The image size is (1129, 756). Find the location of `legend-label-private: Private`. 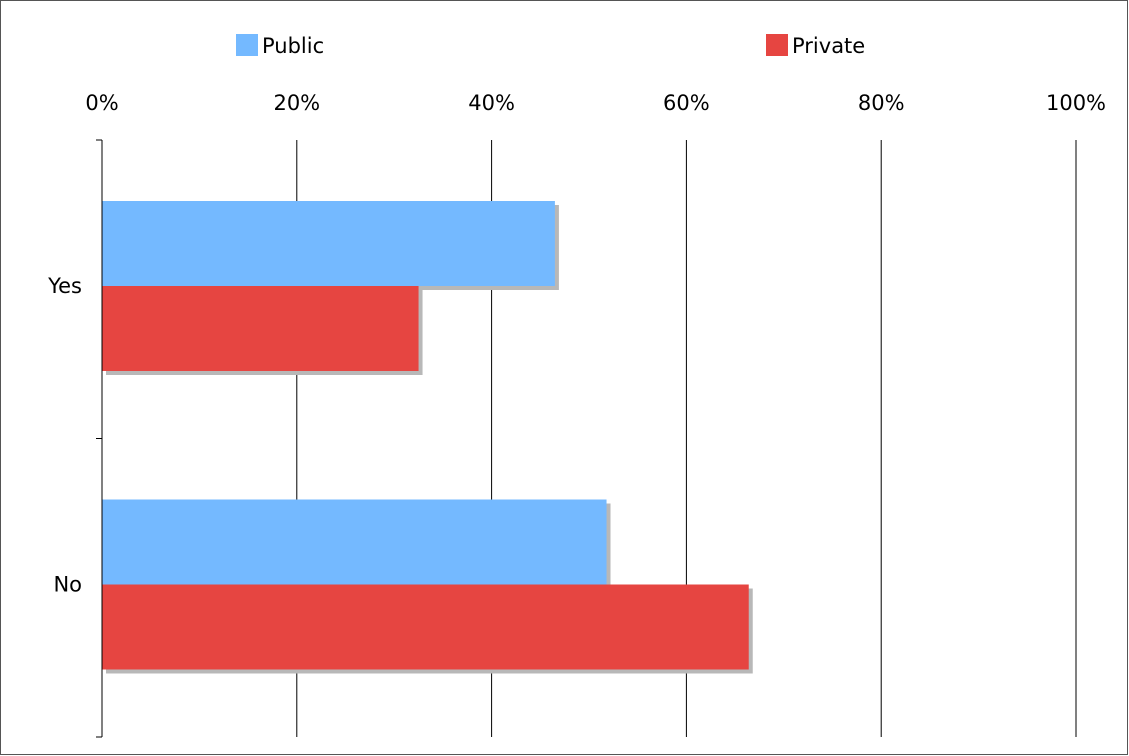

legend-label-private: Private is located at coordinates (828, 46).